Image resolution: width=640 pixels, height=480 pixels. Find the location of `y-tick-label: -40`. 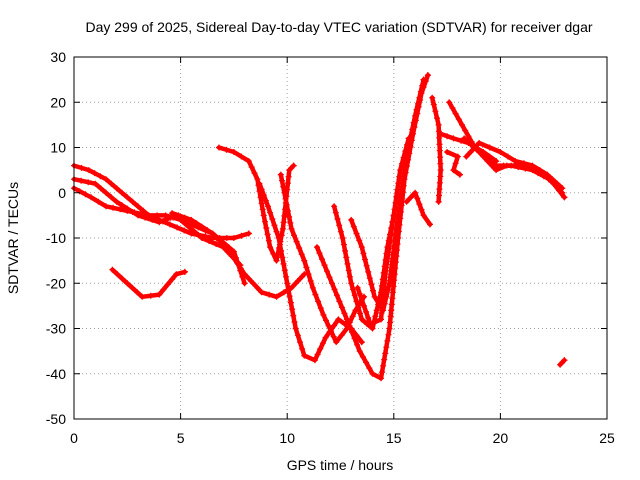

y-tick-label: -40 is located at coordinates (56, 374).